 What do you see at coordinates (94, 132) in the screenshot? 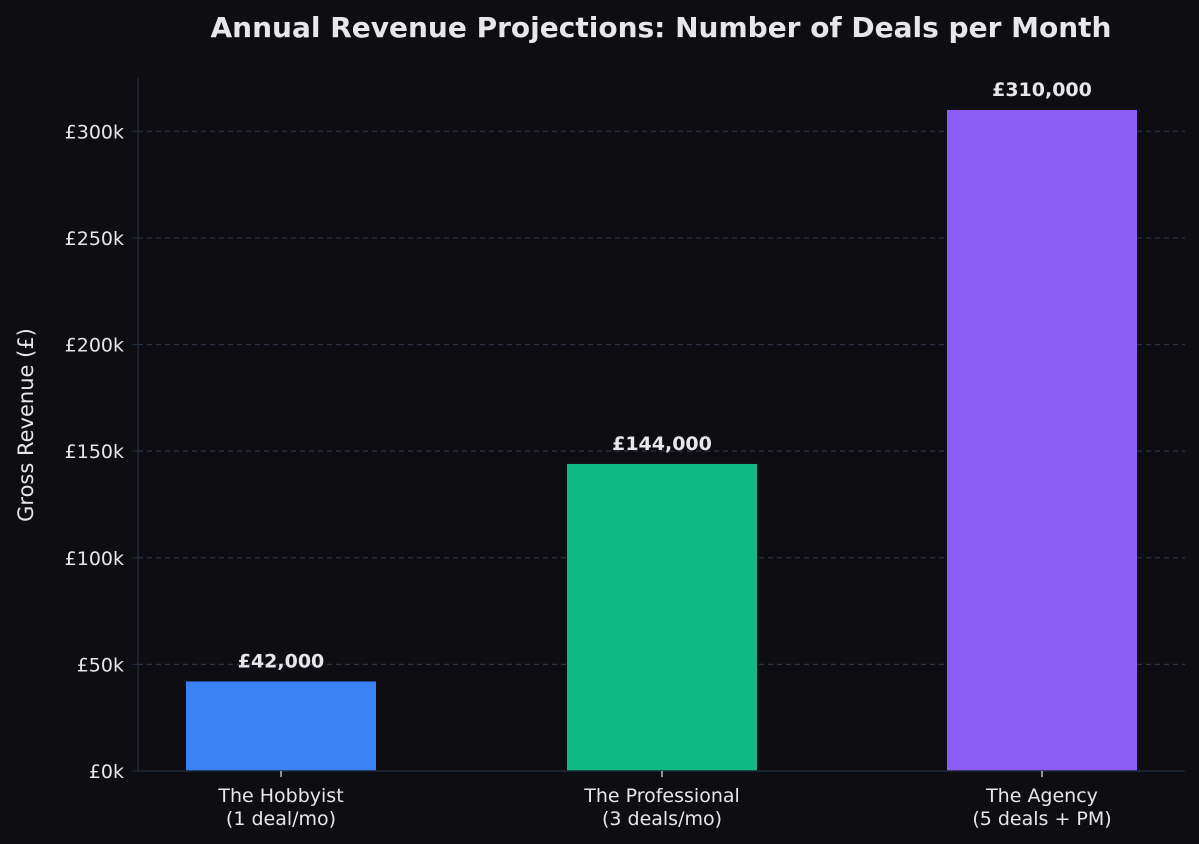
I see `y-tick-label: £300k` at bounding box center [94, 132].